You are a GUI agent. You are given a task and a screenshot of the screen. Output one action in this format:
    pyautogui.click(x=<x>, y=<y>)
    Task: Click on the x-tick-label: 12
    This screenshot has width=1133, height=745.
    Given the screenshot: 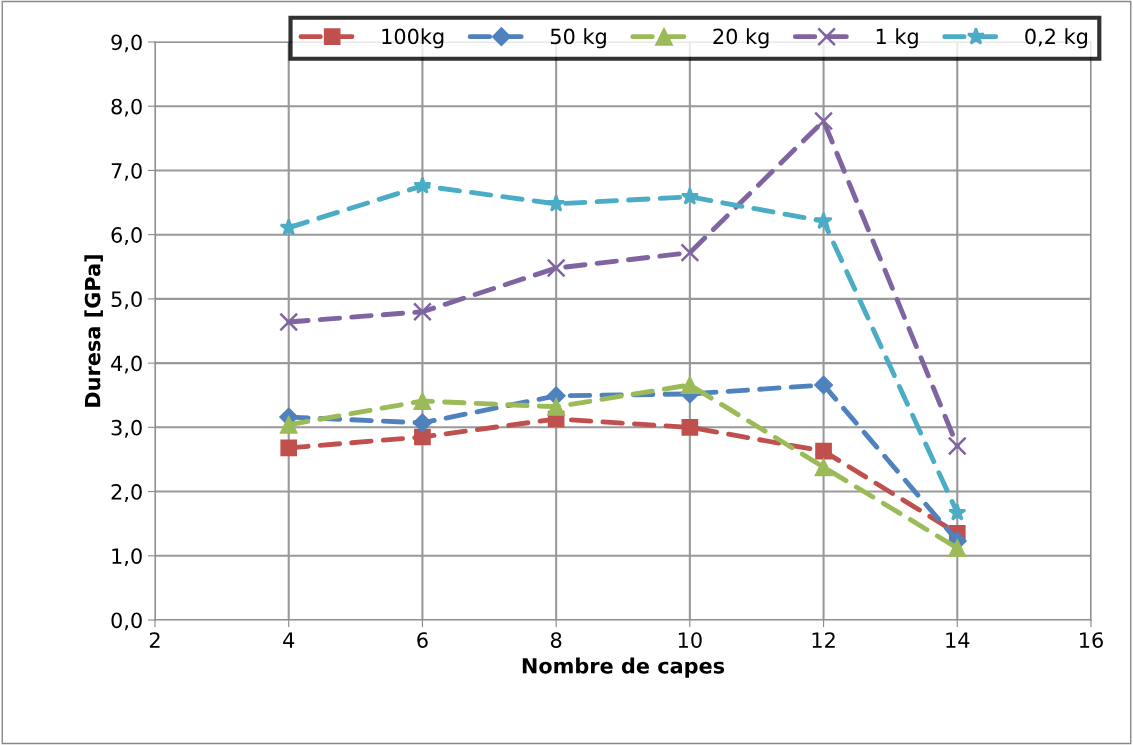 What is the action you would take?
    pyautogui.click(x=823, y=640)
    